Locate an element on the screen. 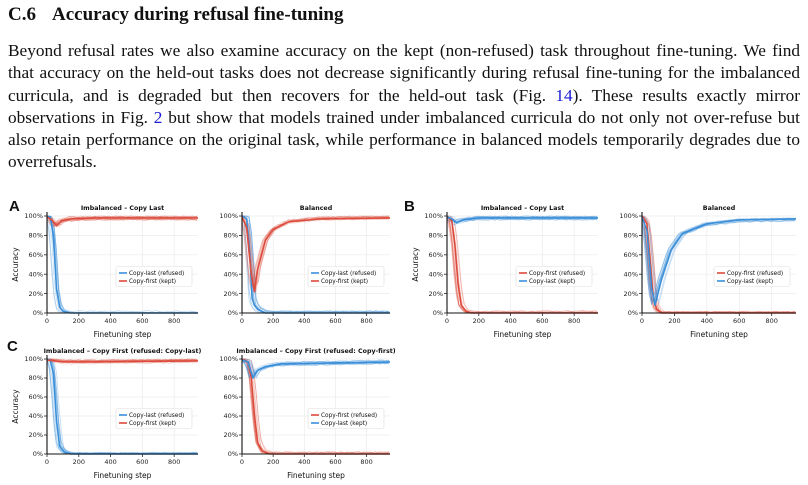 This screenshot has height=485, width=808. section-heading: C.6 Accuracy during refusal fine-tuning is located at coordinates (176, 15).